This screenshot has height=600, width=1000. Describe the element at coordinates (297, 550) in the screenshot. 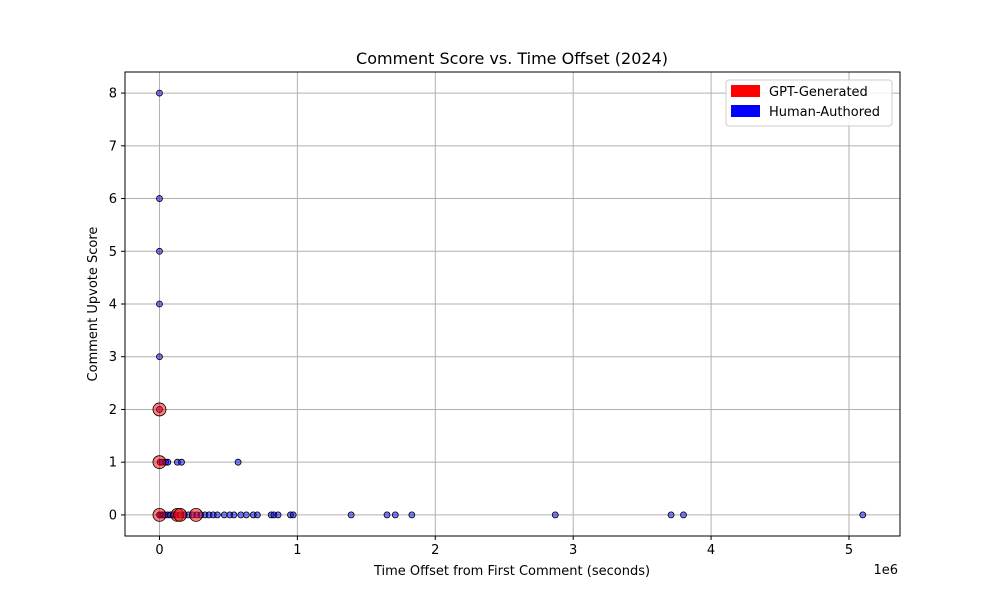

I see `x-tick-label: 1` at that location.